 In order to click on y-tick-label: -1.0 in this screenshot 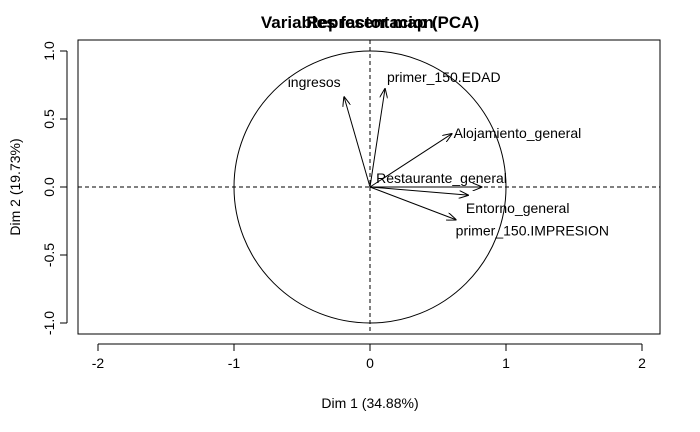, I will do `click(49, 323)`.